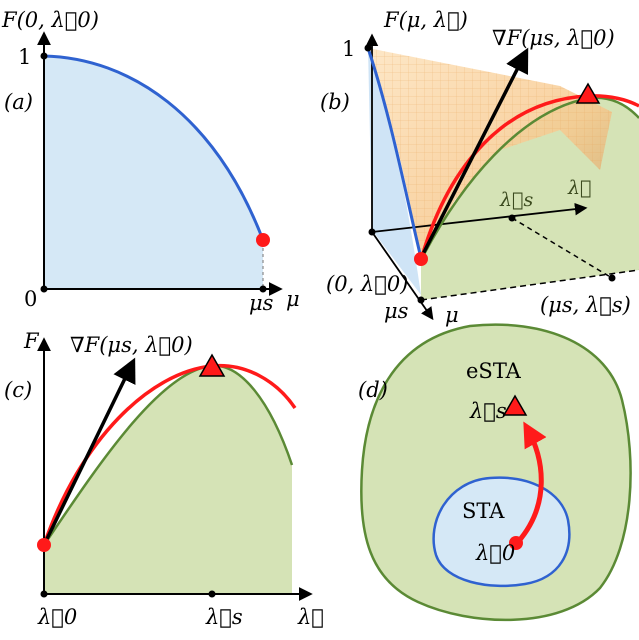 Image resolution: width=639 pixels, height=640 pixels. I want to click on panel-b-lambdas-dot, so click(512, 218).